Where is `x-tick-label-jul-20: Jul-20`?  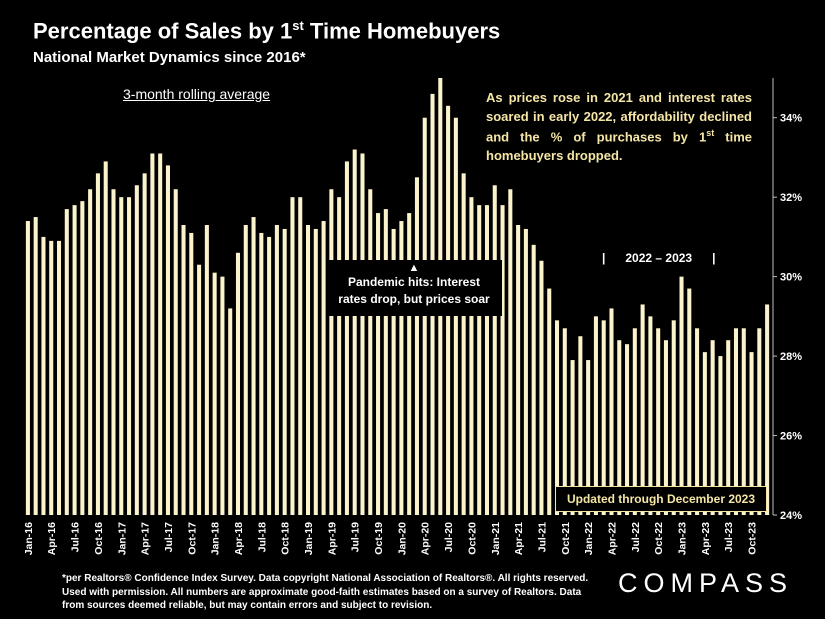 x-tick-label-jul-20: Jul-20 is located at coordinates (449, 537).